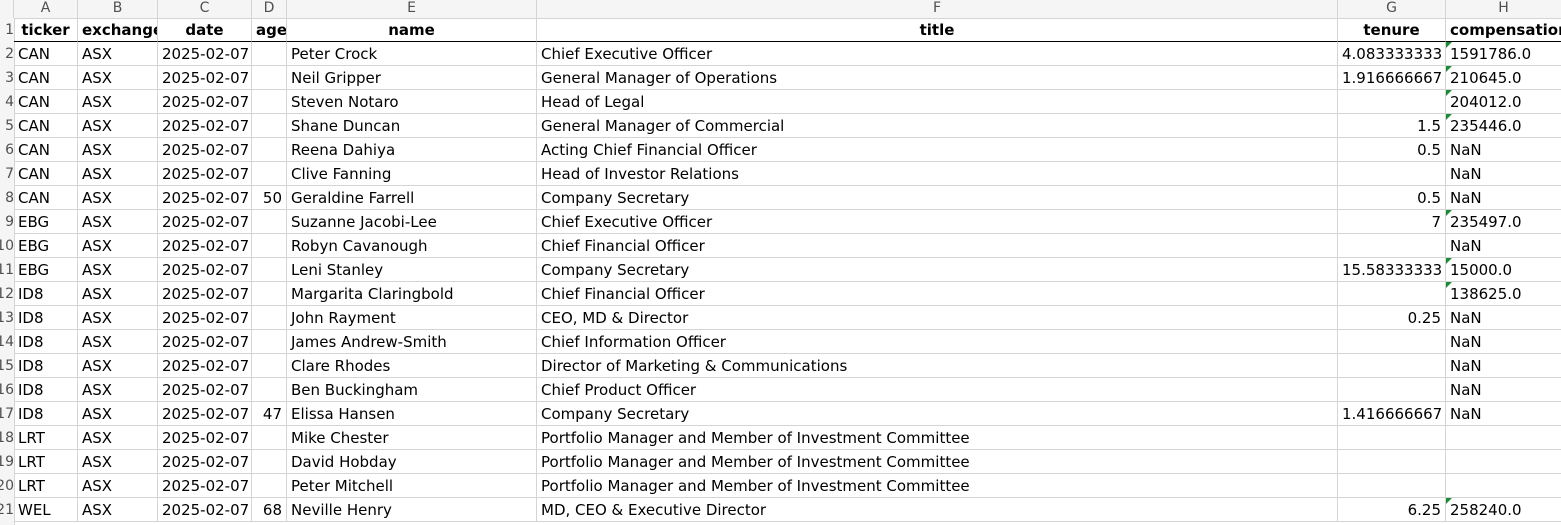 Image resolution: width=1561 pixels, height=525 pixels. Describe the element at coordinates (7, 462) in the screenshot. I see `row-header: 19` at that location.